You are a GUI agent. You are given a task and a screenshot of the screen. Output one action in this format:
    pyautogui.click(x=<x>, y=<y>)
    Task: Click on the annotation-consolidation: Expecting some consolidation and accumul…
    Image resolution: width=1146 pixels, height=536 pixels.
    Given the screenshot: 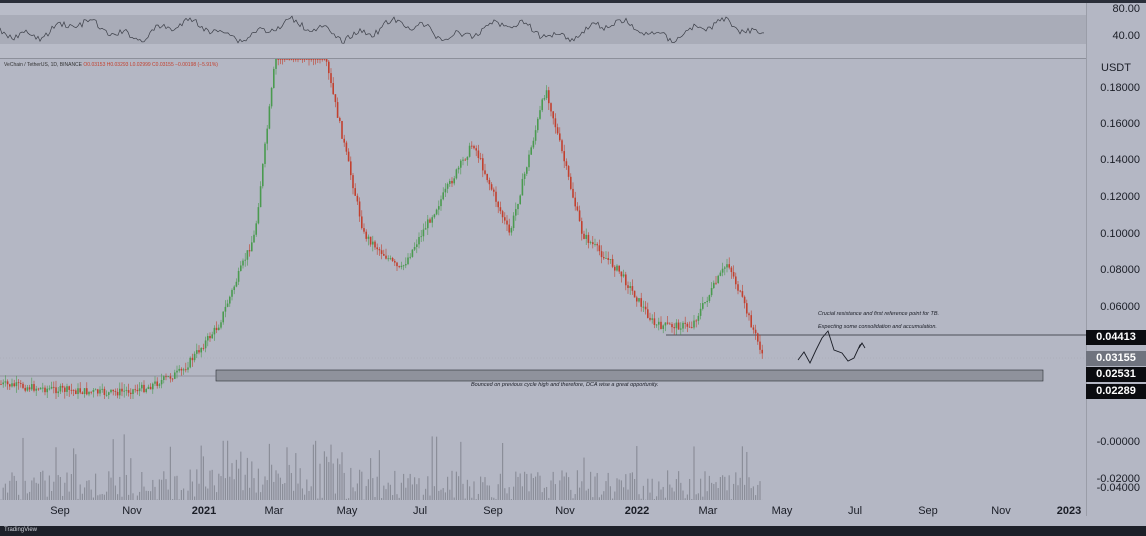 What is the action you would take?
    pyautogui.click(x=877, y=327)
    